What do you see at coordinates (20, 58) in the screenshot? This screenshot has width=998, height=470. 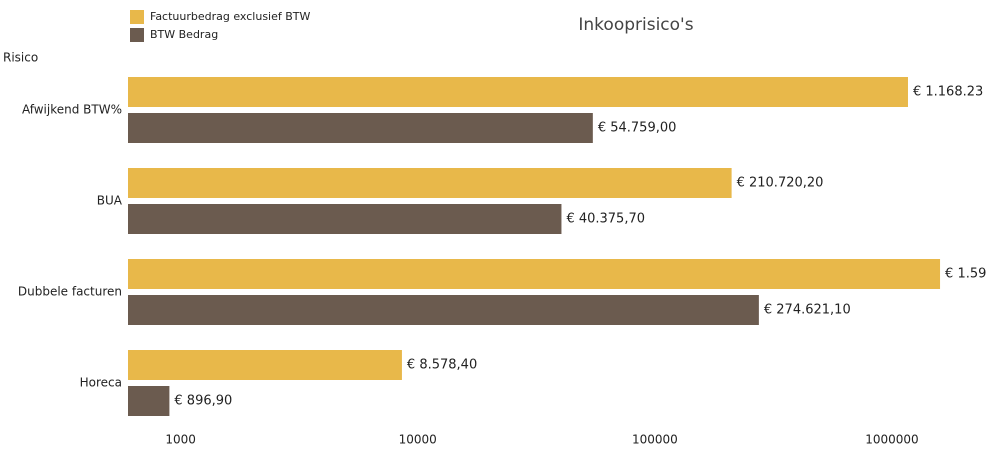 I see `axis-label: Risico` at bounding box center [20, 58].